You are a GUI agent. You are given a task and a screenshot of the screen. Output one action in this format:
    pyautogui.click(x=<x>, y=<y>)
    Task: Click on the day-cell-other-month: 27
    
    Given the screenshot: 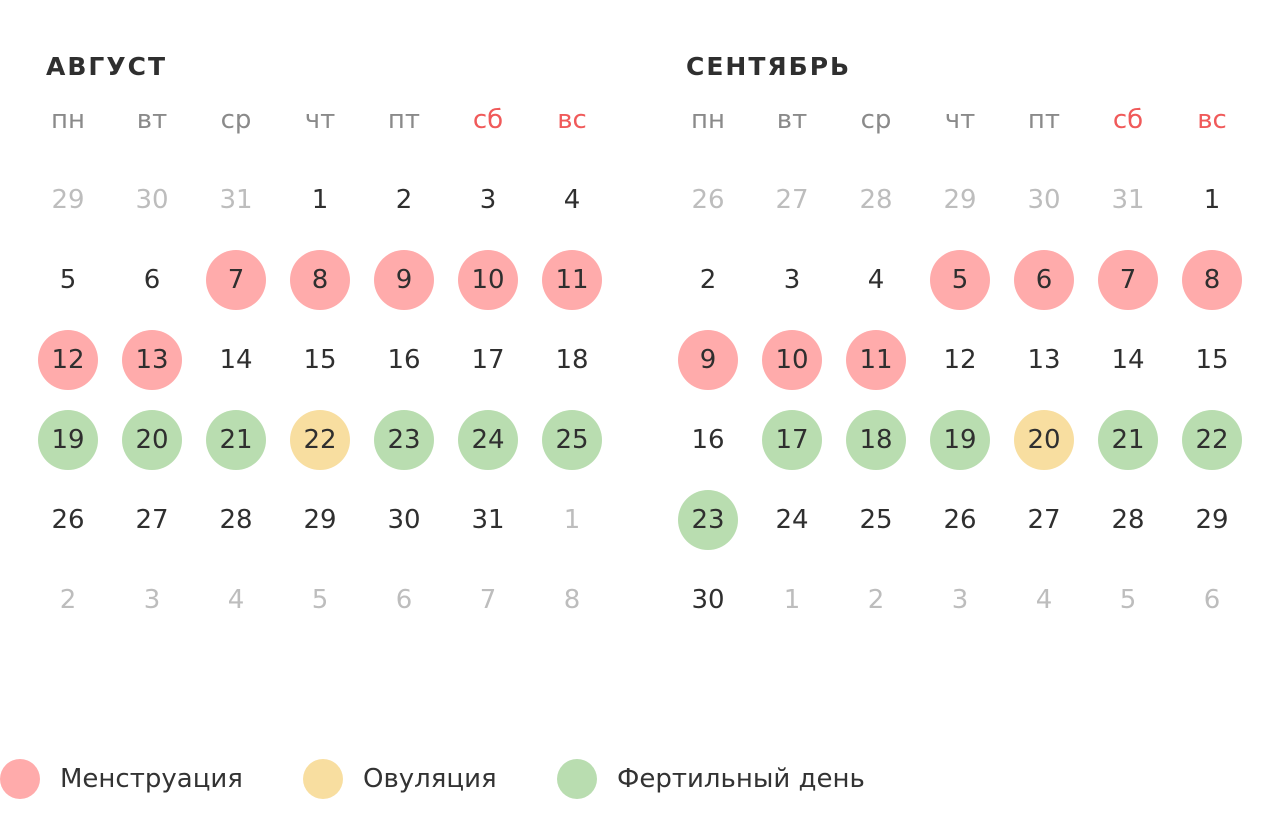 What is the action you would take?
    pyautogui.click(x=792, y=200)
    